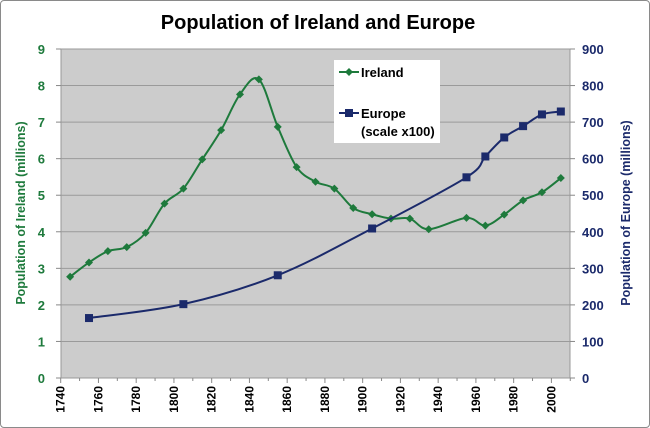  I want to click on legend-box, so click(387, 101).